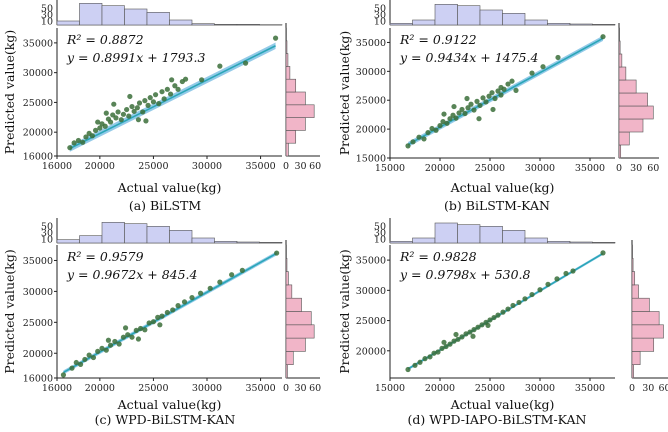 The image size is (668, 432). I want to click on x-axis-label: Actual value(kg), so click(502, 404).